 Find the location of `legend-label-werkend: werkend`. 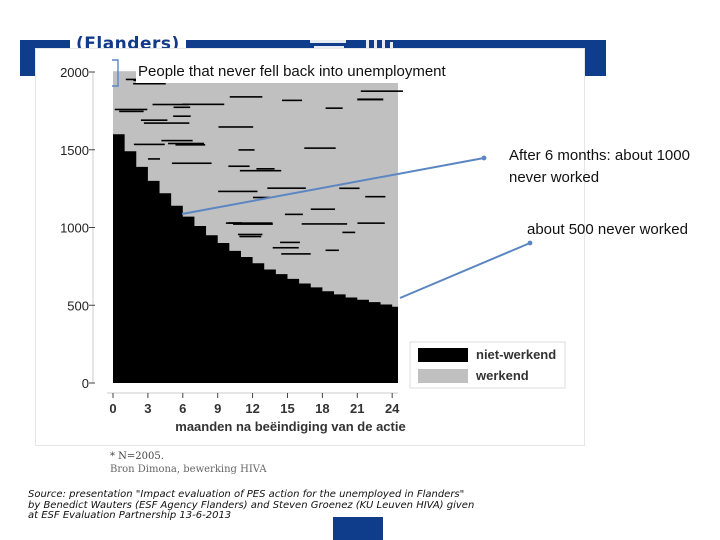

legend-label-werkend: werkend is located at coordinates (502, 375).